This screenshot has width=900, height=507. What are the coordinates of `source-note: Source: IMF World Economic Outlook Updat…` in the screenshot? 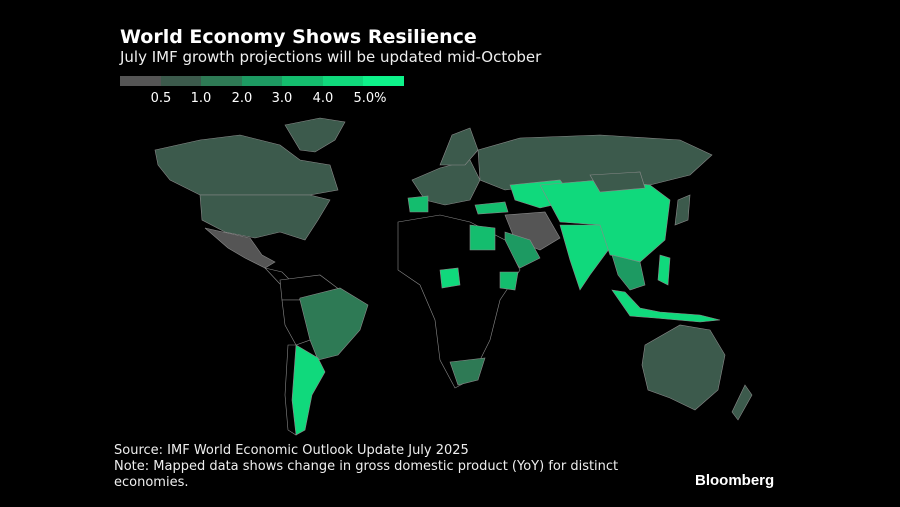 It's located at (291, 450).